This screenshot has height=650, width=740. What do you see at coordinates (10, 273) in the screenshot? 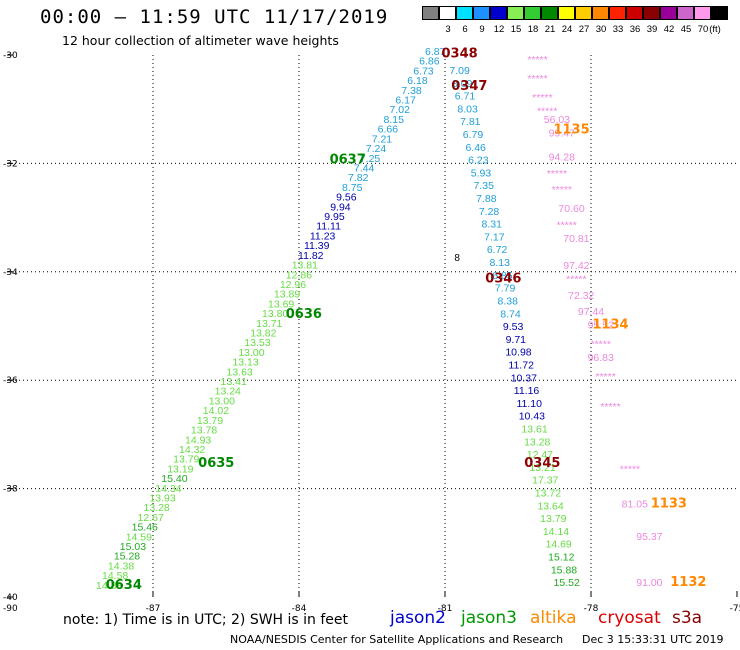
I see `y-tick-label: -34` at bounding box center [10, 273].